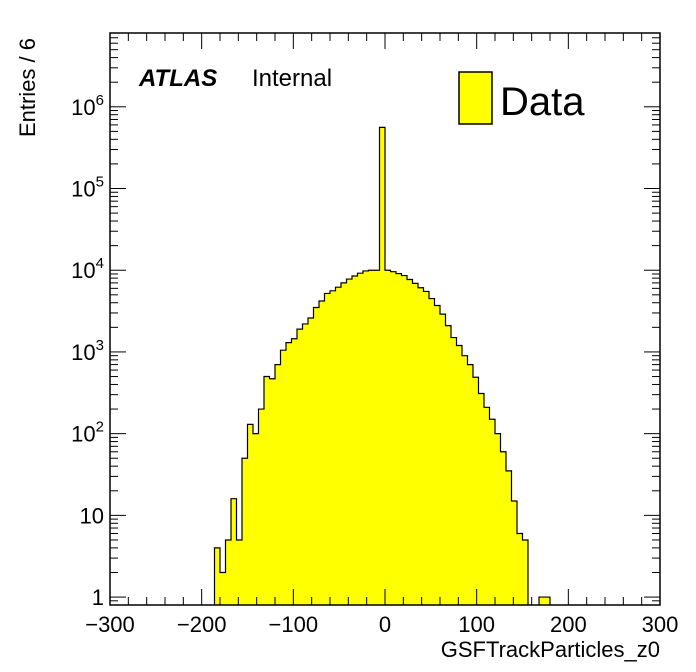 The image size is (696, 672). What do you see at coordinates (87, 106) in the screenshot?
I see `y-tick-label: 10⁶` at bounding box center [87, 106].